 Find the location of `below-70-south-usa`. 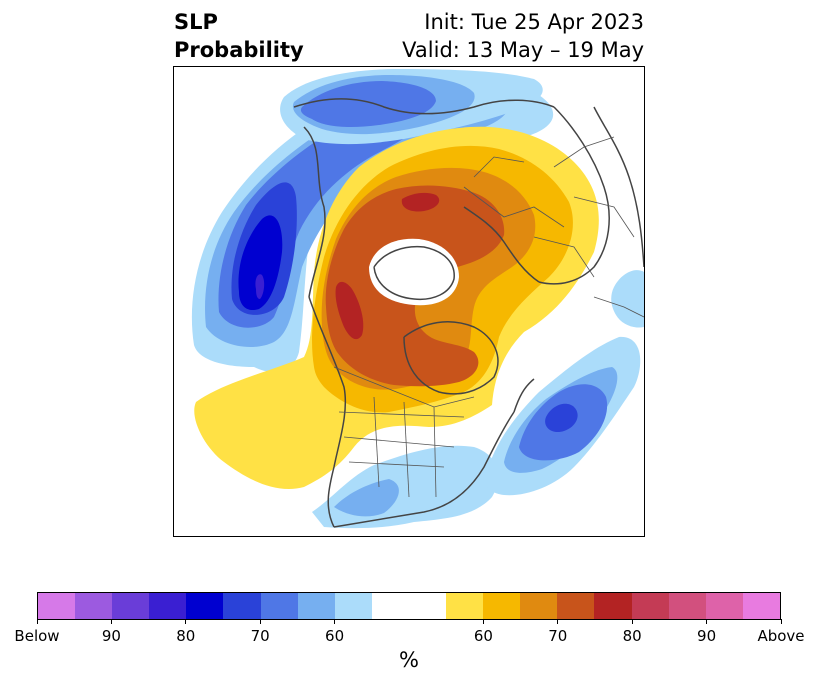

below-70-south-usa is located at coordinates (366, 498).